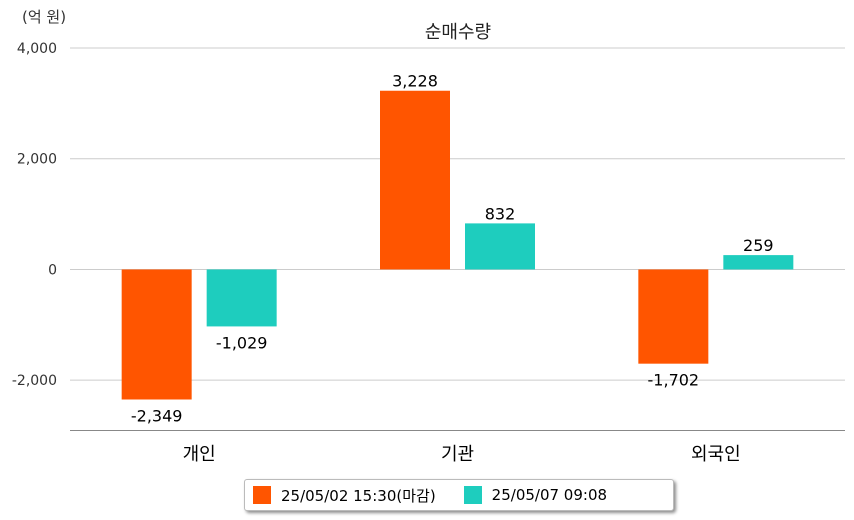 The height and width of the screenshot is (520, 854). Describe the element at coordinates (458, 32) in the screenshot. I see `chart-title: 순매수량` at that location.